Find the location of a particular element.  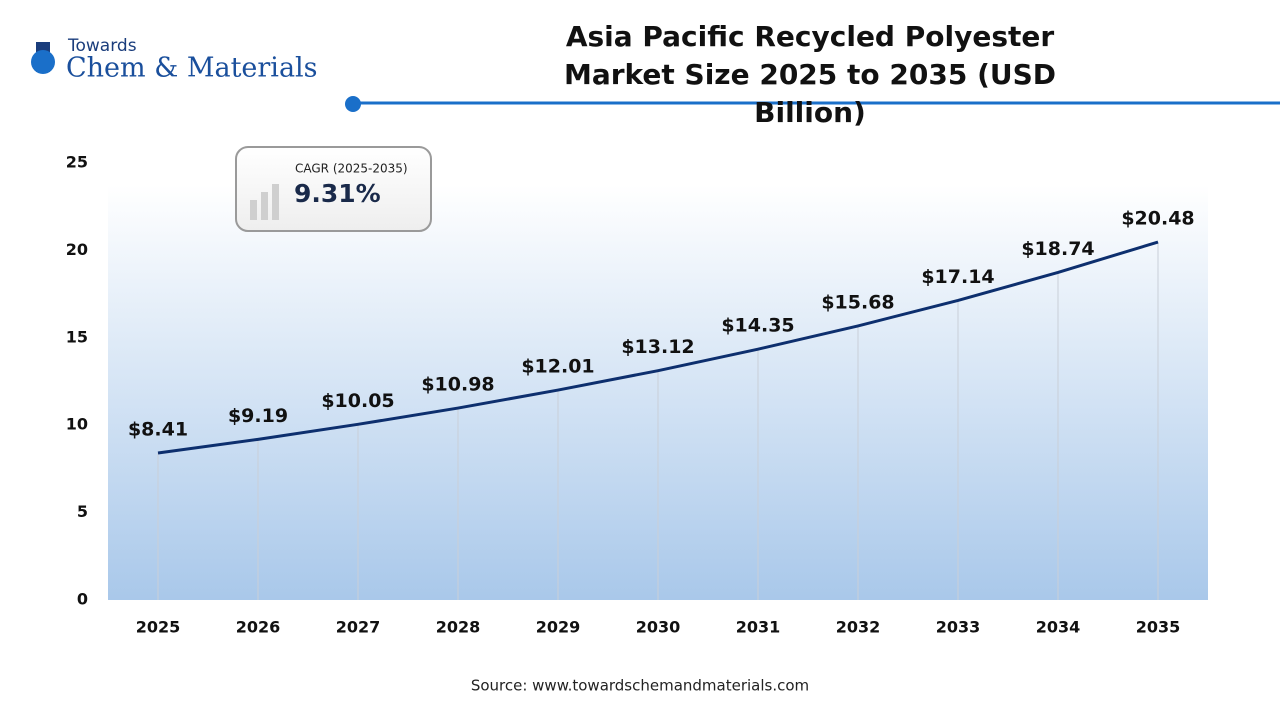

x-tick-label: 2034 is located at coordinates (1058, 627).